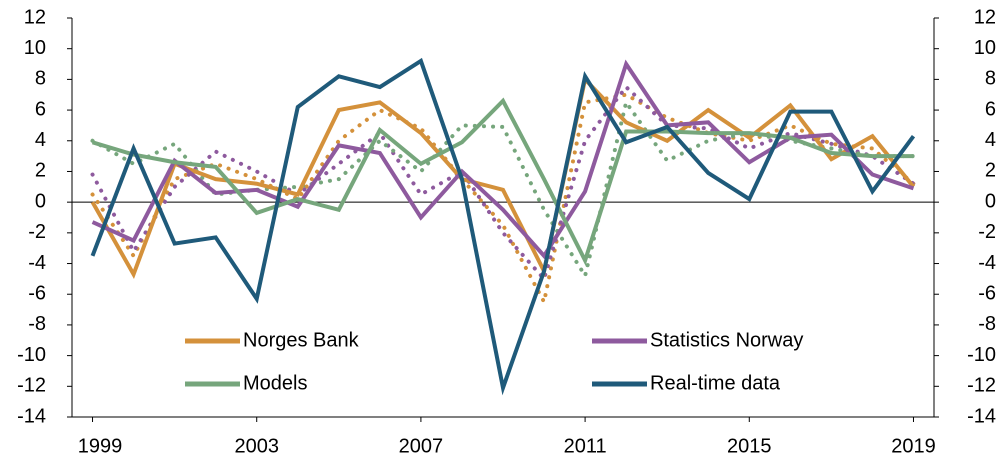 This screenshot has height=464, width=998. What do you see at coordinates (981, 416) in the screenshot?
I see `y2-tick-label: -14` at bounding box center [981, 416].